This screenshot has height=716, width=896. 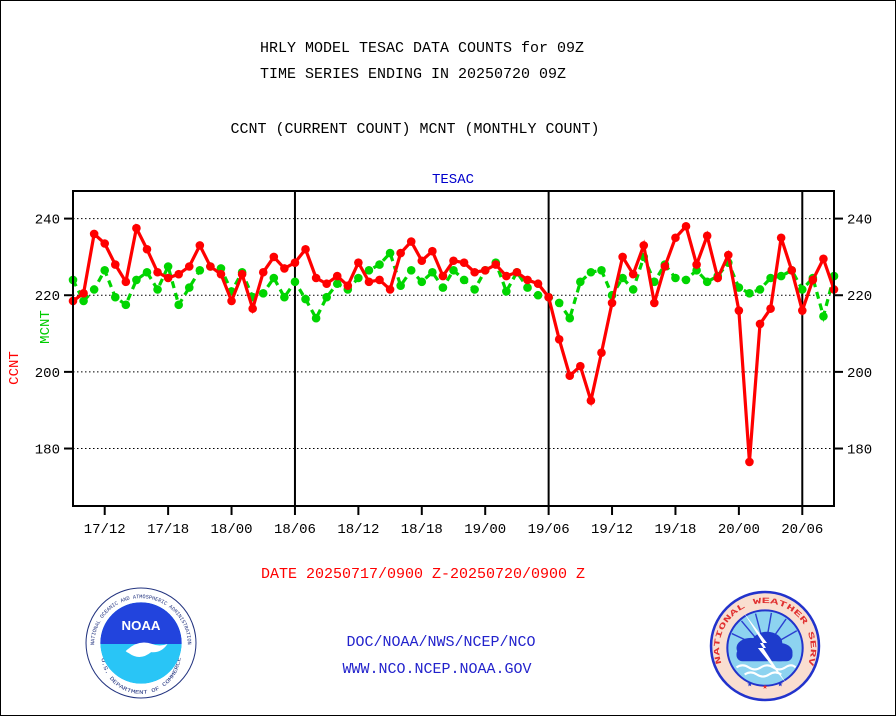 I want to click on x-tick-label-19/00: 19/00, so click(x=485, y=530).